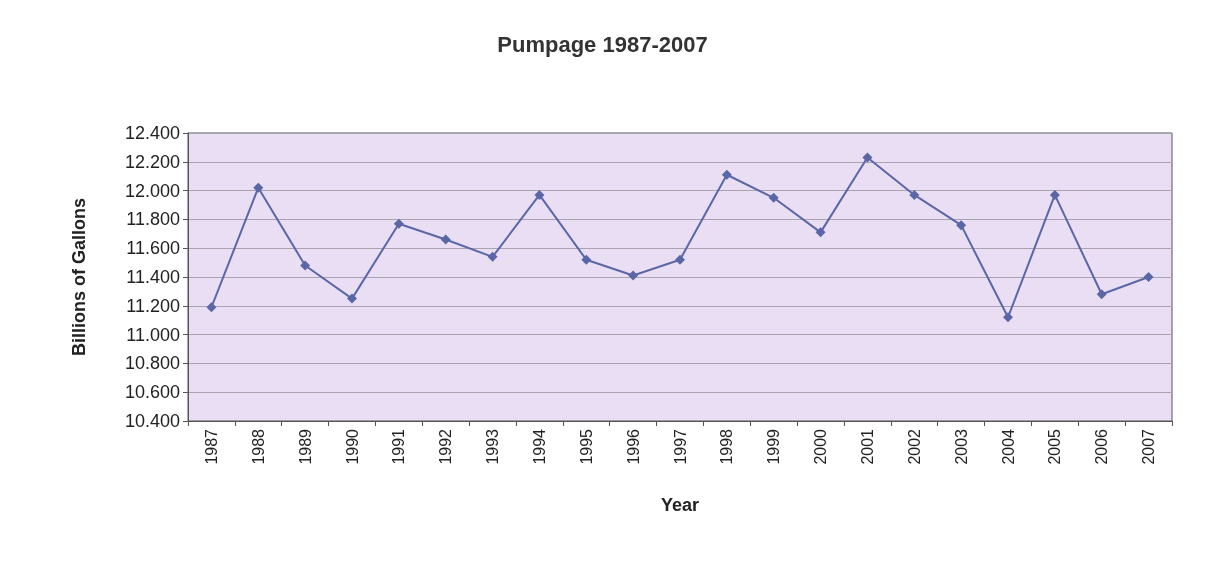 The width and height of the screenshot is (1205, 574). Describe the element at coordinates (153, 277) in the screenshot. I see `y-tick-label: 11.400` at that location.